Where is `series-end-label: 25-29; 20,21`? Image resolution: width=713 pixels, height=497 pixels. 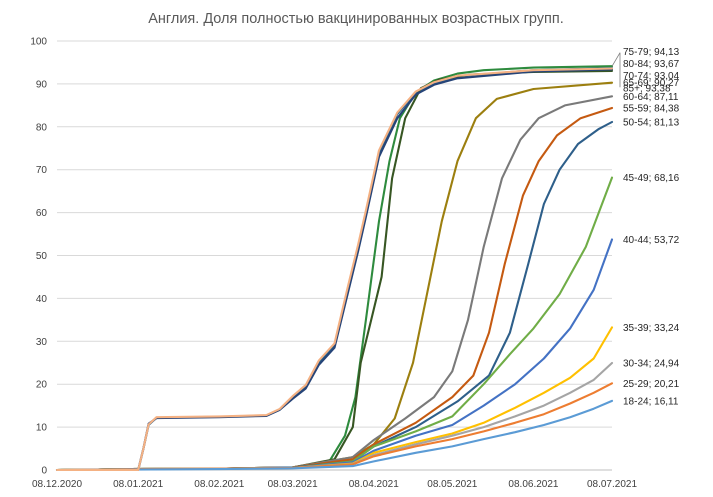 series-end-label: 25-29; 20,21 is located at coordinates (651, 384).